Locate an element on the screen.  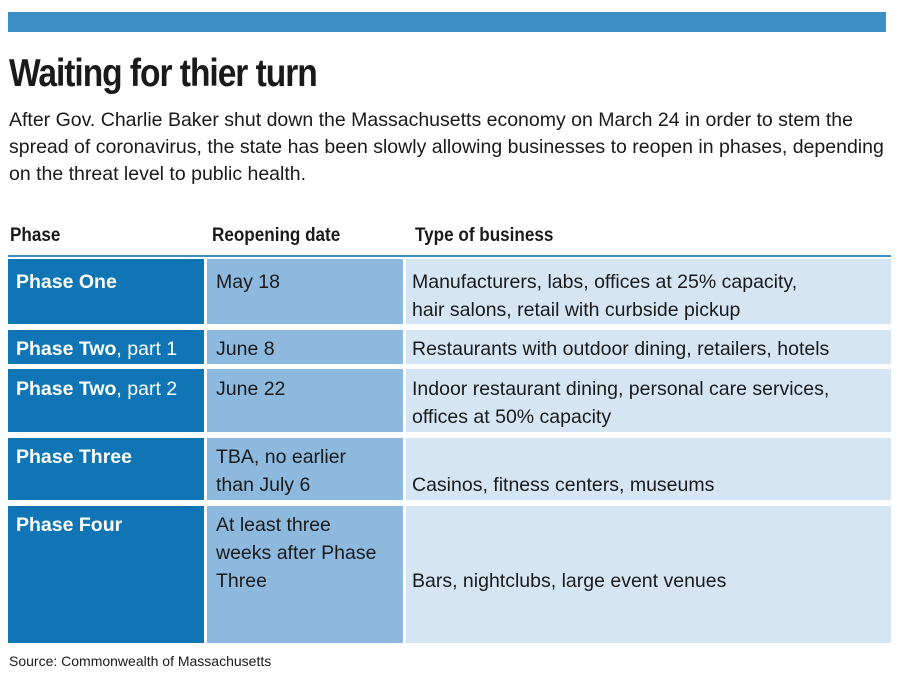
date-line: At least three is located at coordinates (273, 525).